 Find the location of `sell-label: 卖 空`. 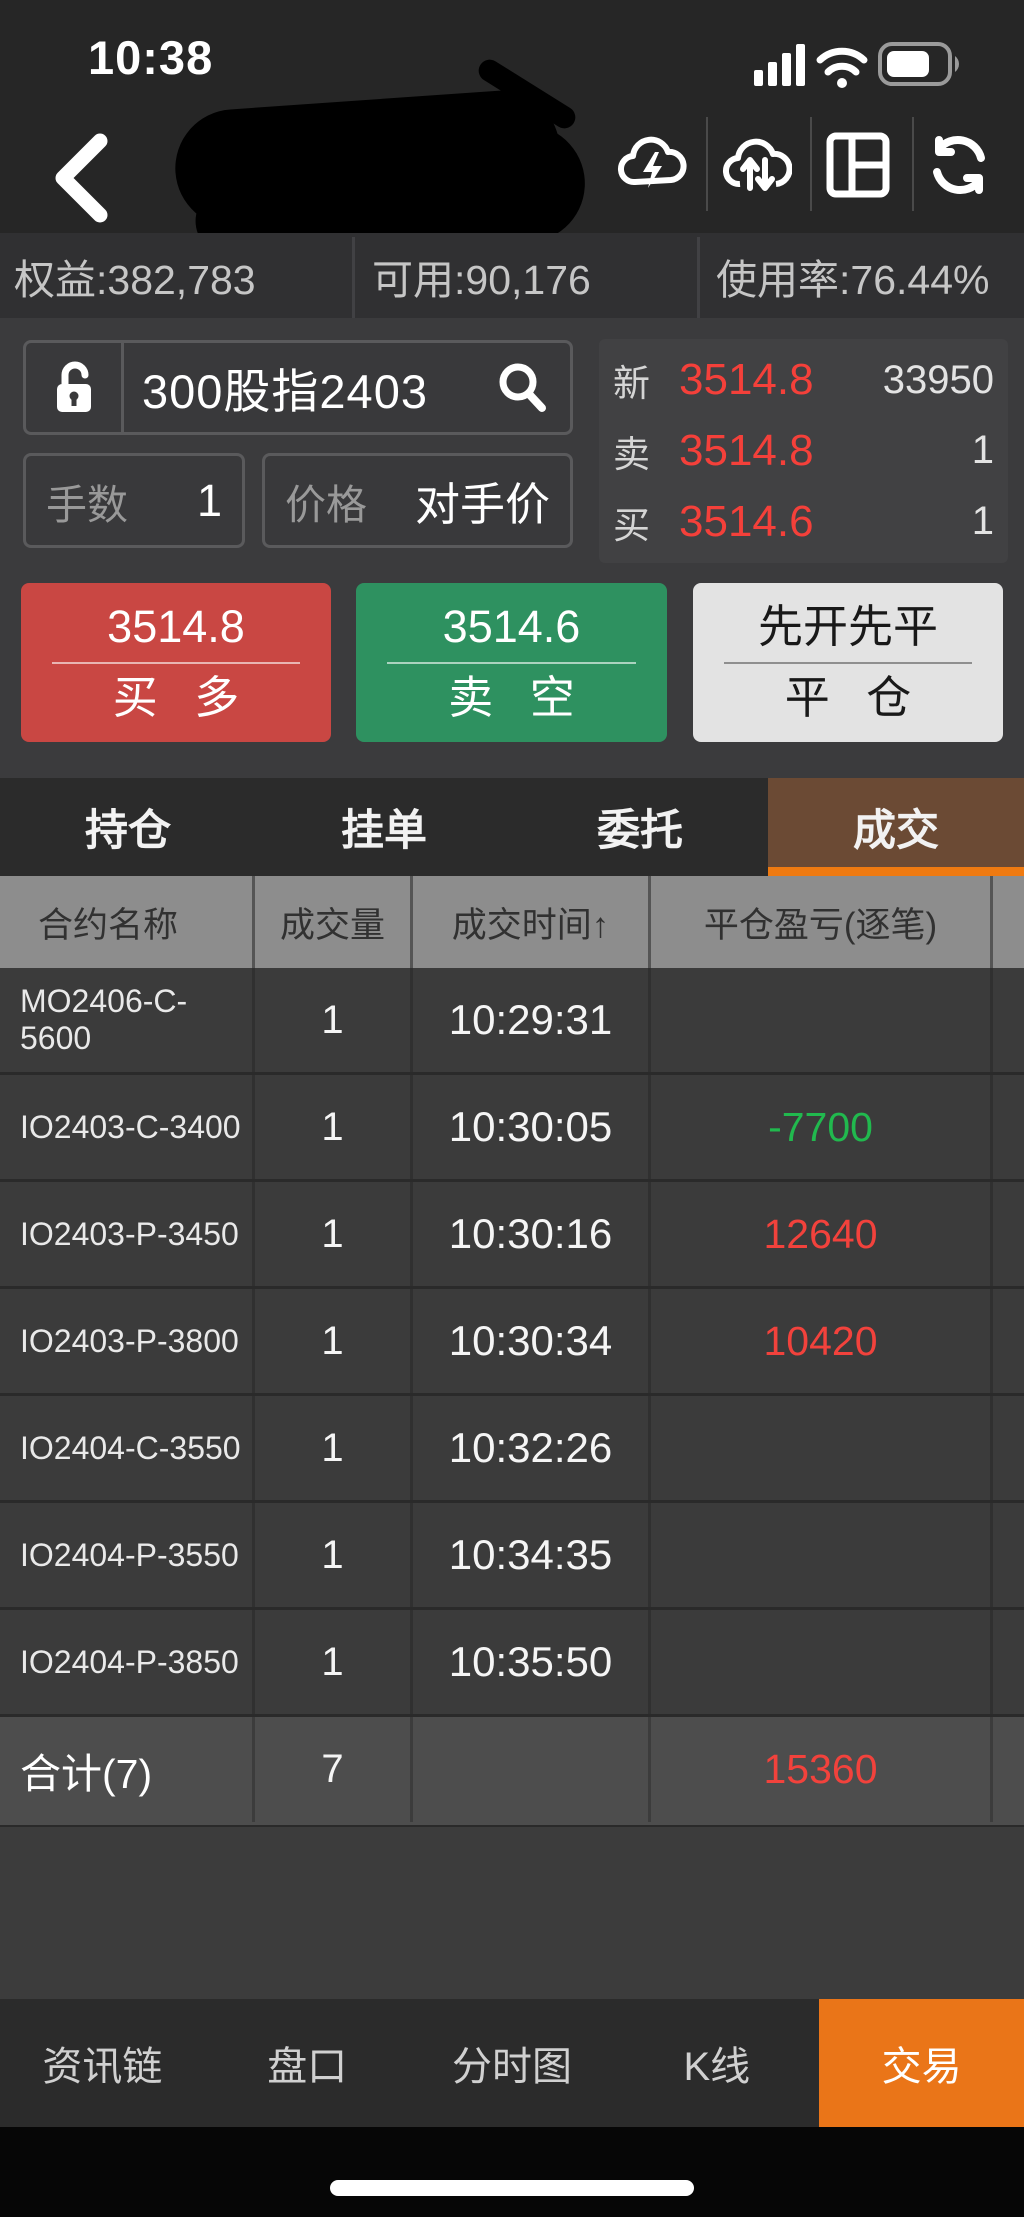

sell-label: 卖 空 is located at coordinates (517, 697).